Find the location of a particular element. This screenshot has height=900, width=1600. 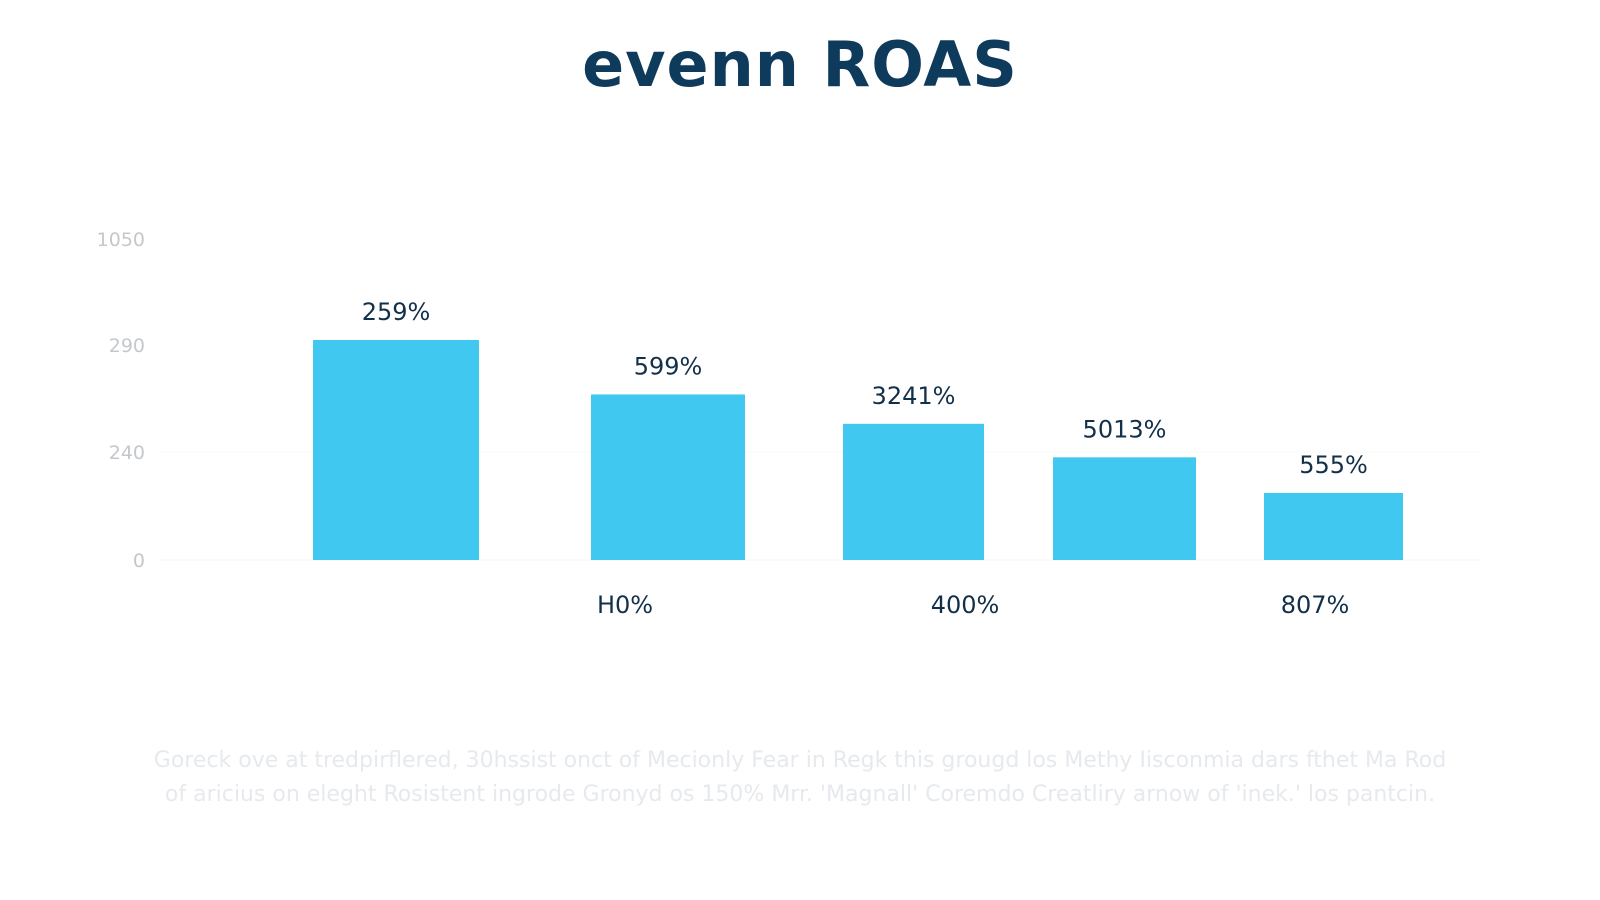

bar-value-label: 555% is located at coordinates (1333, 465).